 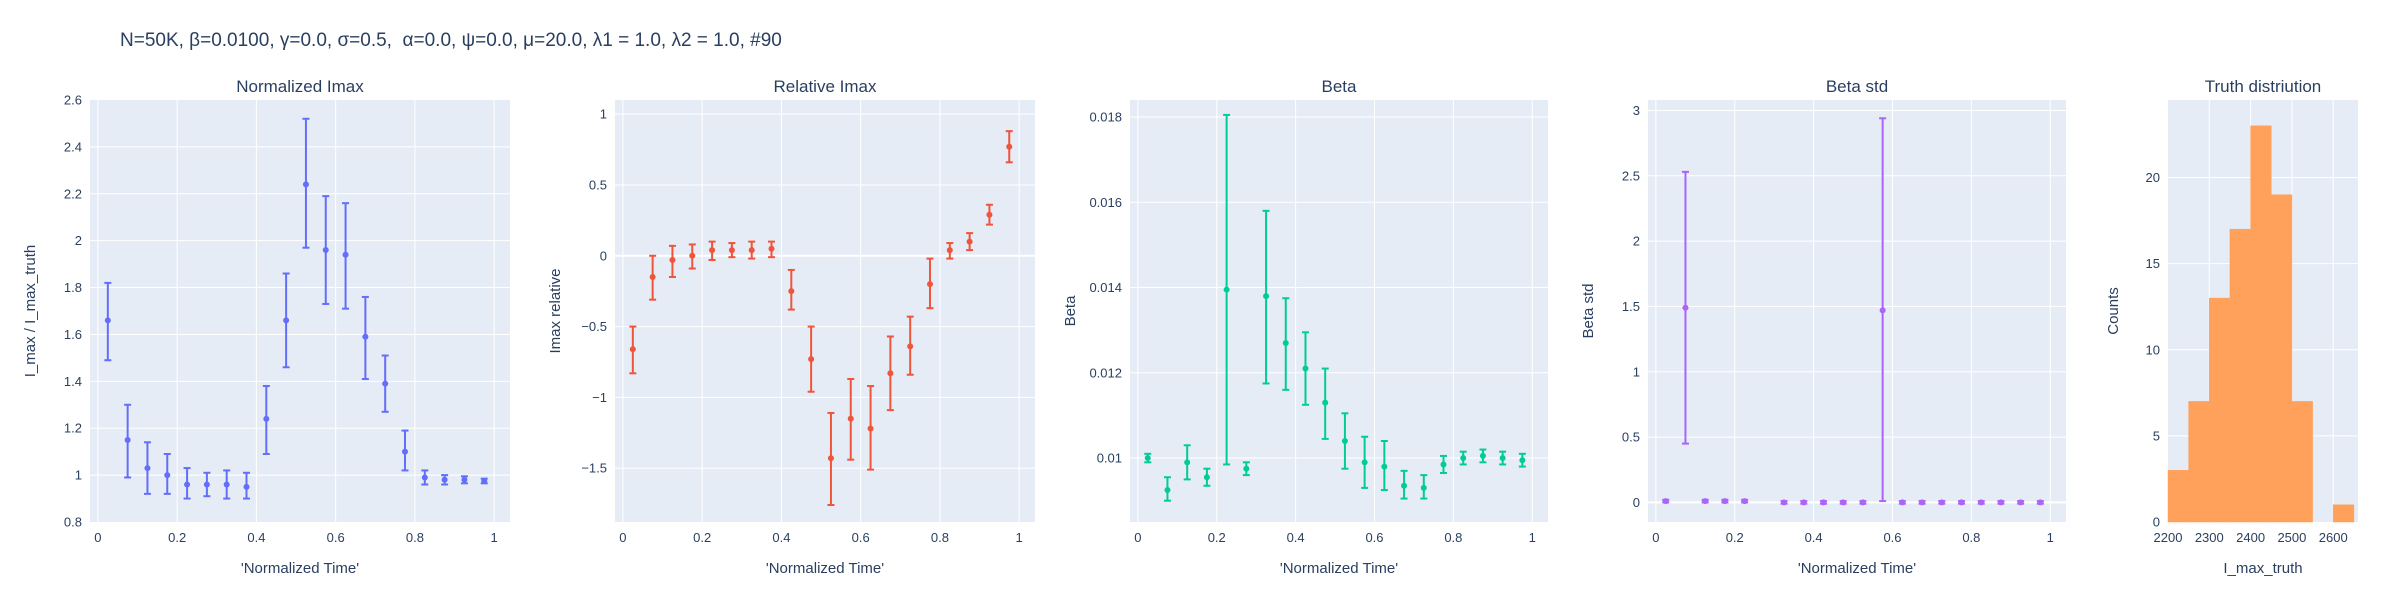 What do you see at coordinates (300, 86) in the screenshot?
I see `panel-title: Normalized Imax` at bounding box center [300, 86].